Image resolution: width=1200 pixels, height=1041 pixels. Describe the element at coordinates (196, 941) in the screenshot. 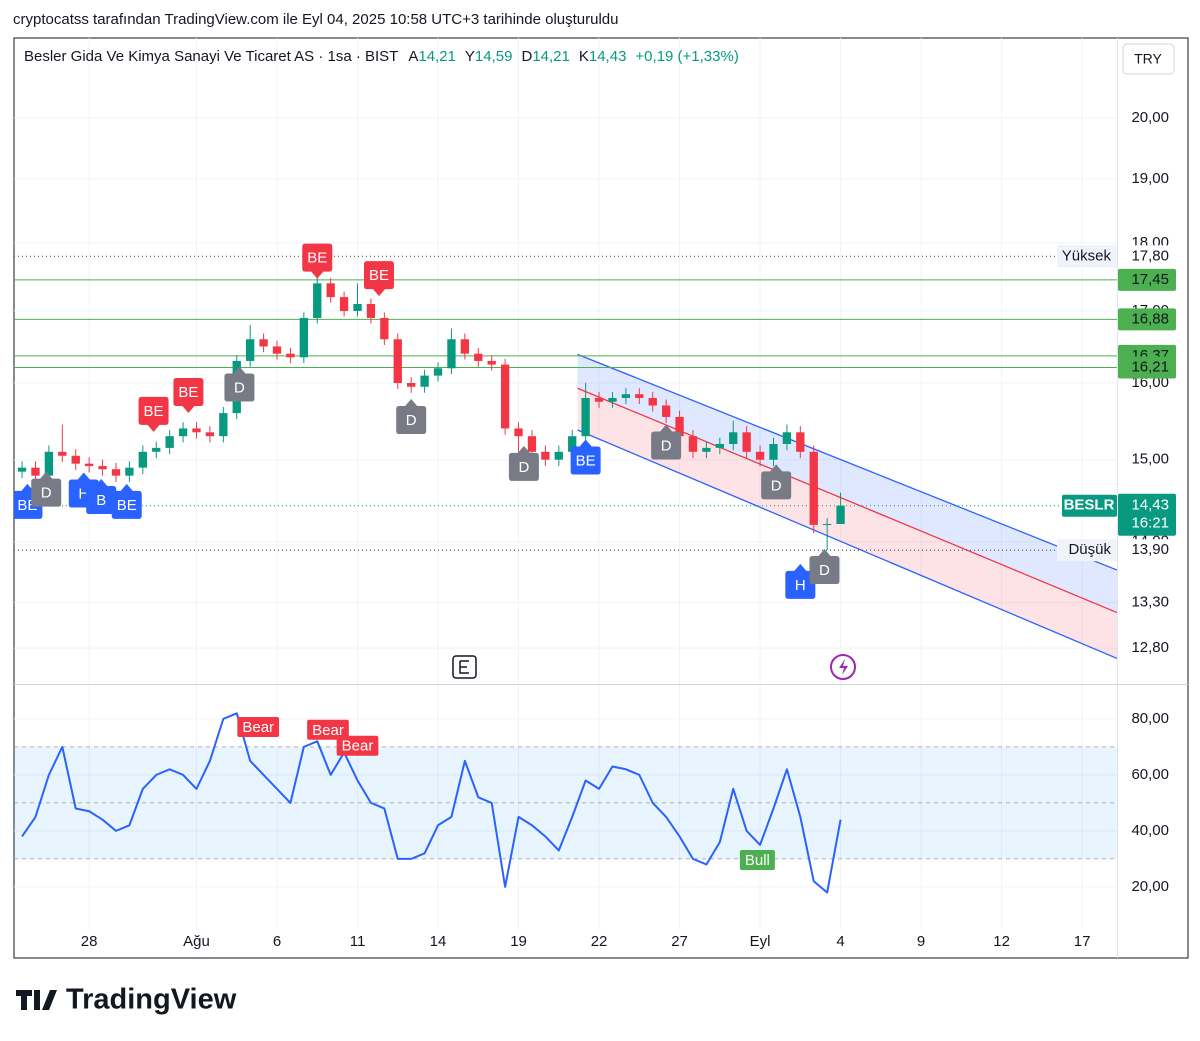

I see `x-tick-label: Ağu` at that location.